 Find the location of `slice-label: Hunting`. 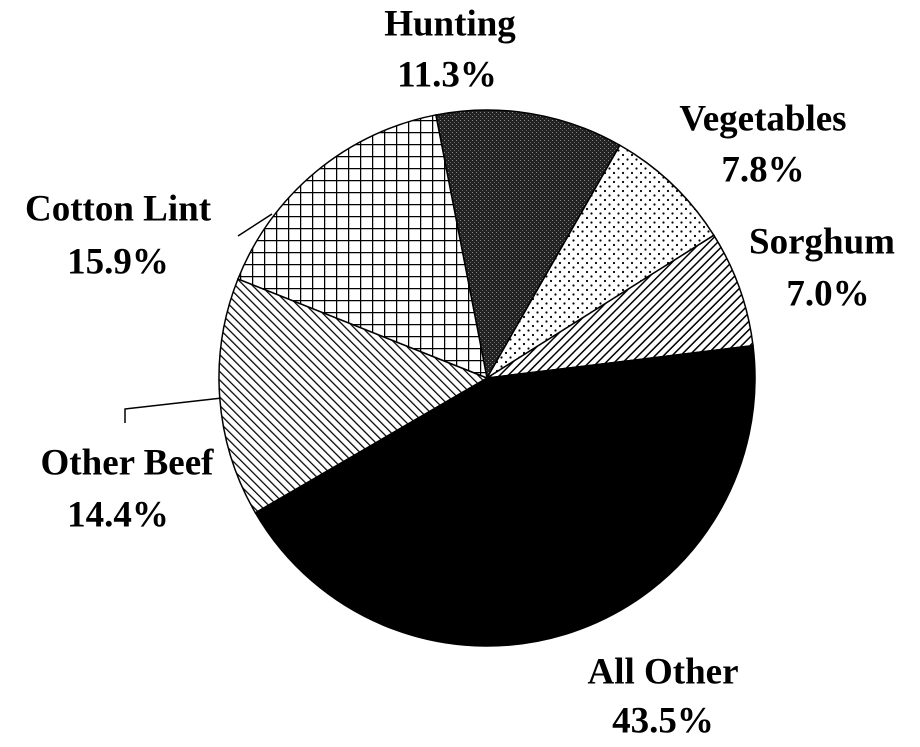

slice-label: Hunting is located at coordinates (450, 23).